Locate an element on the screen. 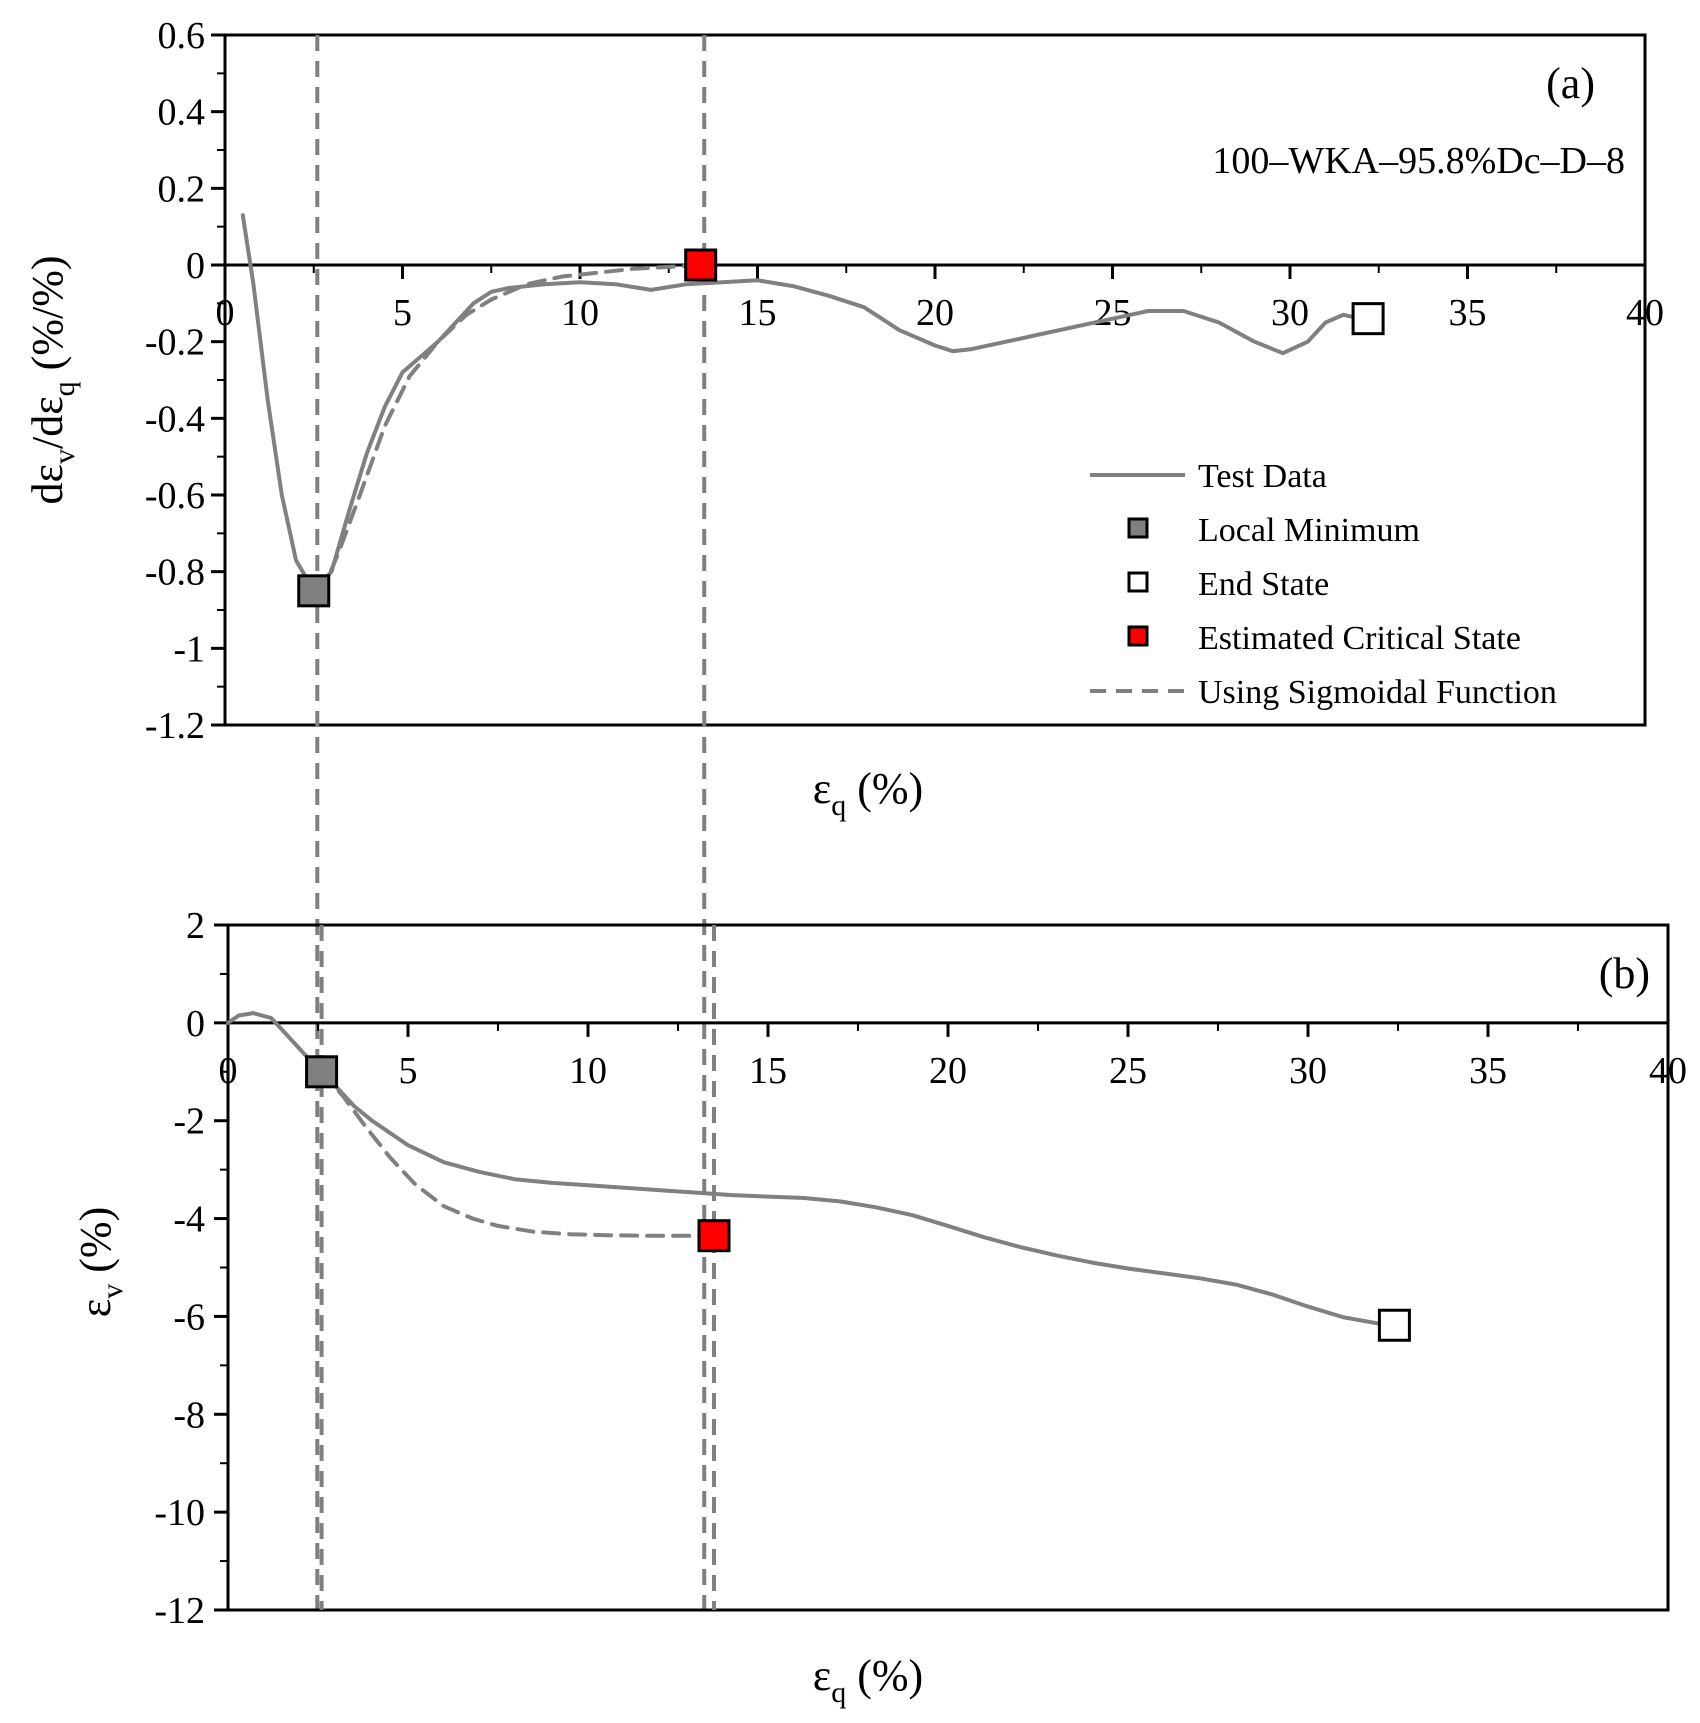 This screenshot has width=1700, height=1723. y-tick-label: -2 is located at coordinates (189, 1122).